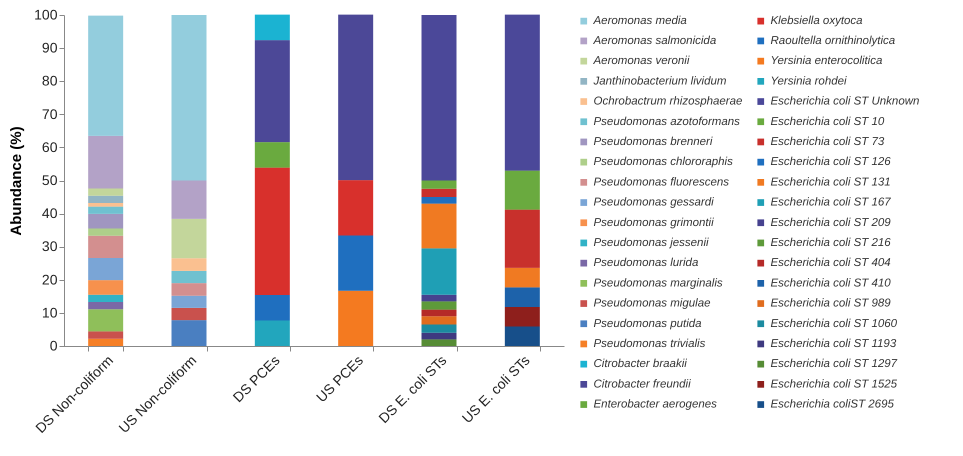 The width and height of the screenshot is (963, 456). Describe the element at coordinates (834, 384) in the screenshot. I see `legend-label: Escherichia coli ST 1525` at that location.